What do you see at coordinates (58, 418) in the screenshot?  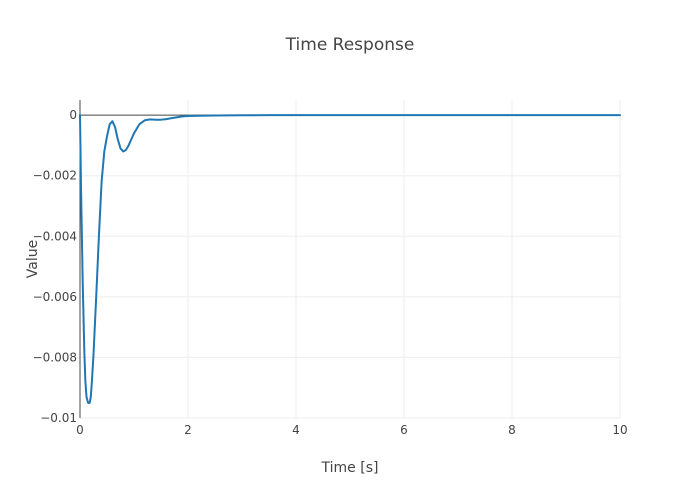 I see `y-tick-label: −0.01` at bounding box center [58, 418].